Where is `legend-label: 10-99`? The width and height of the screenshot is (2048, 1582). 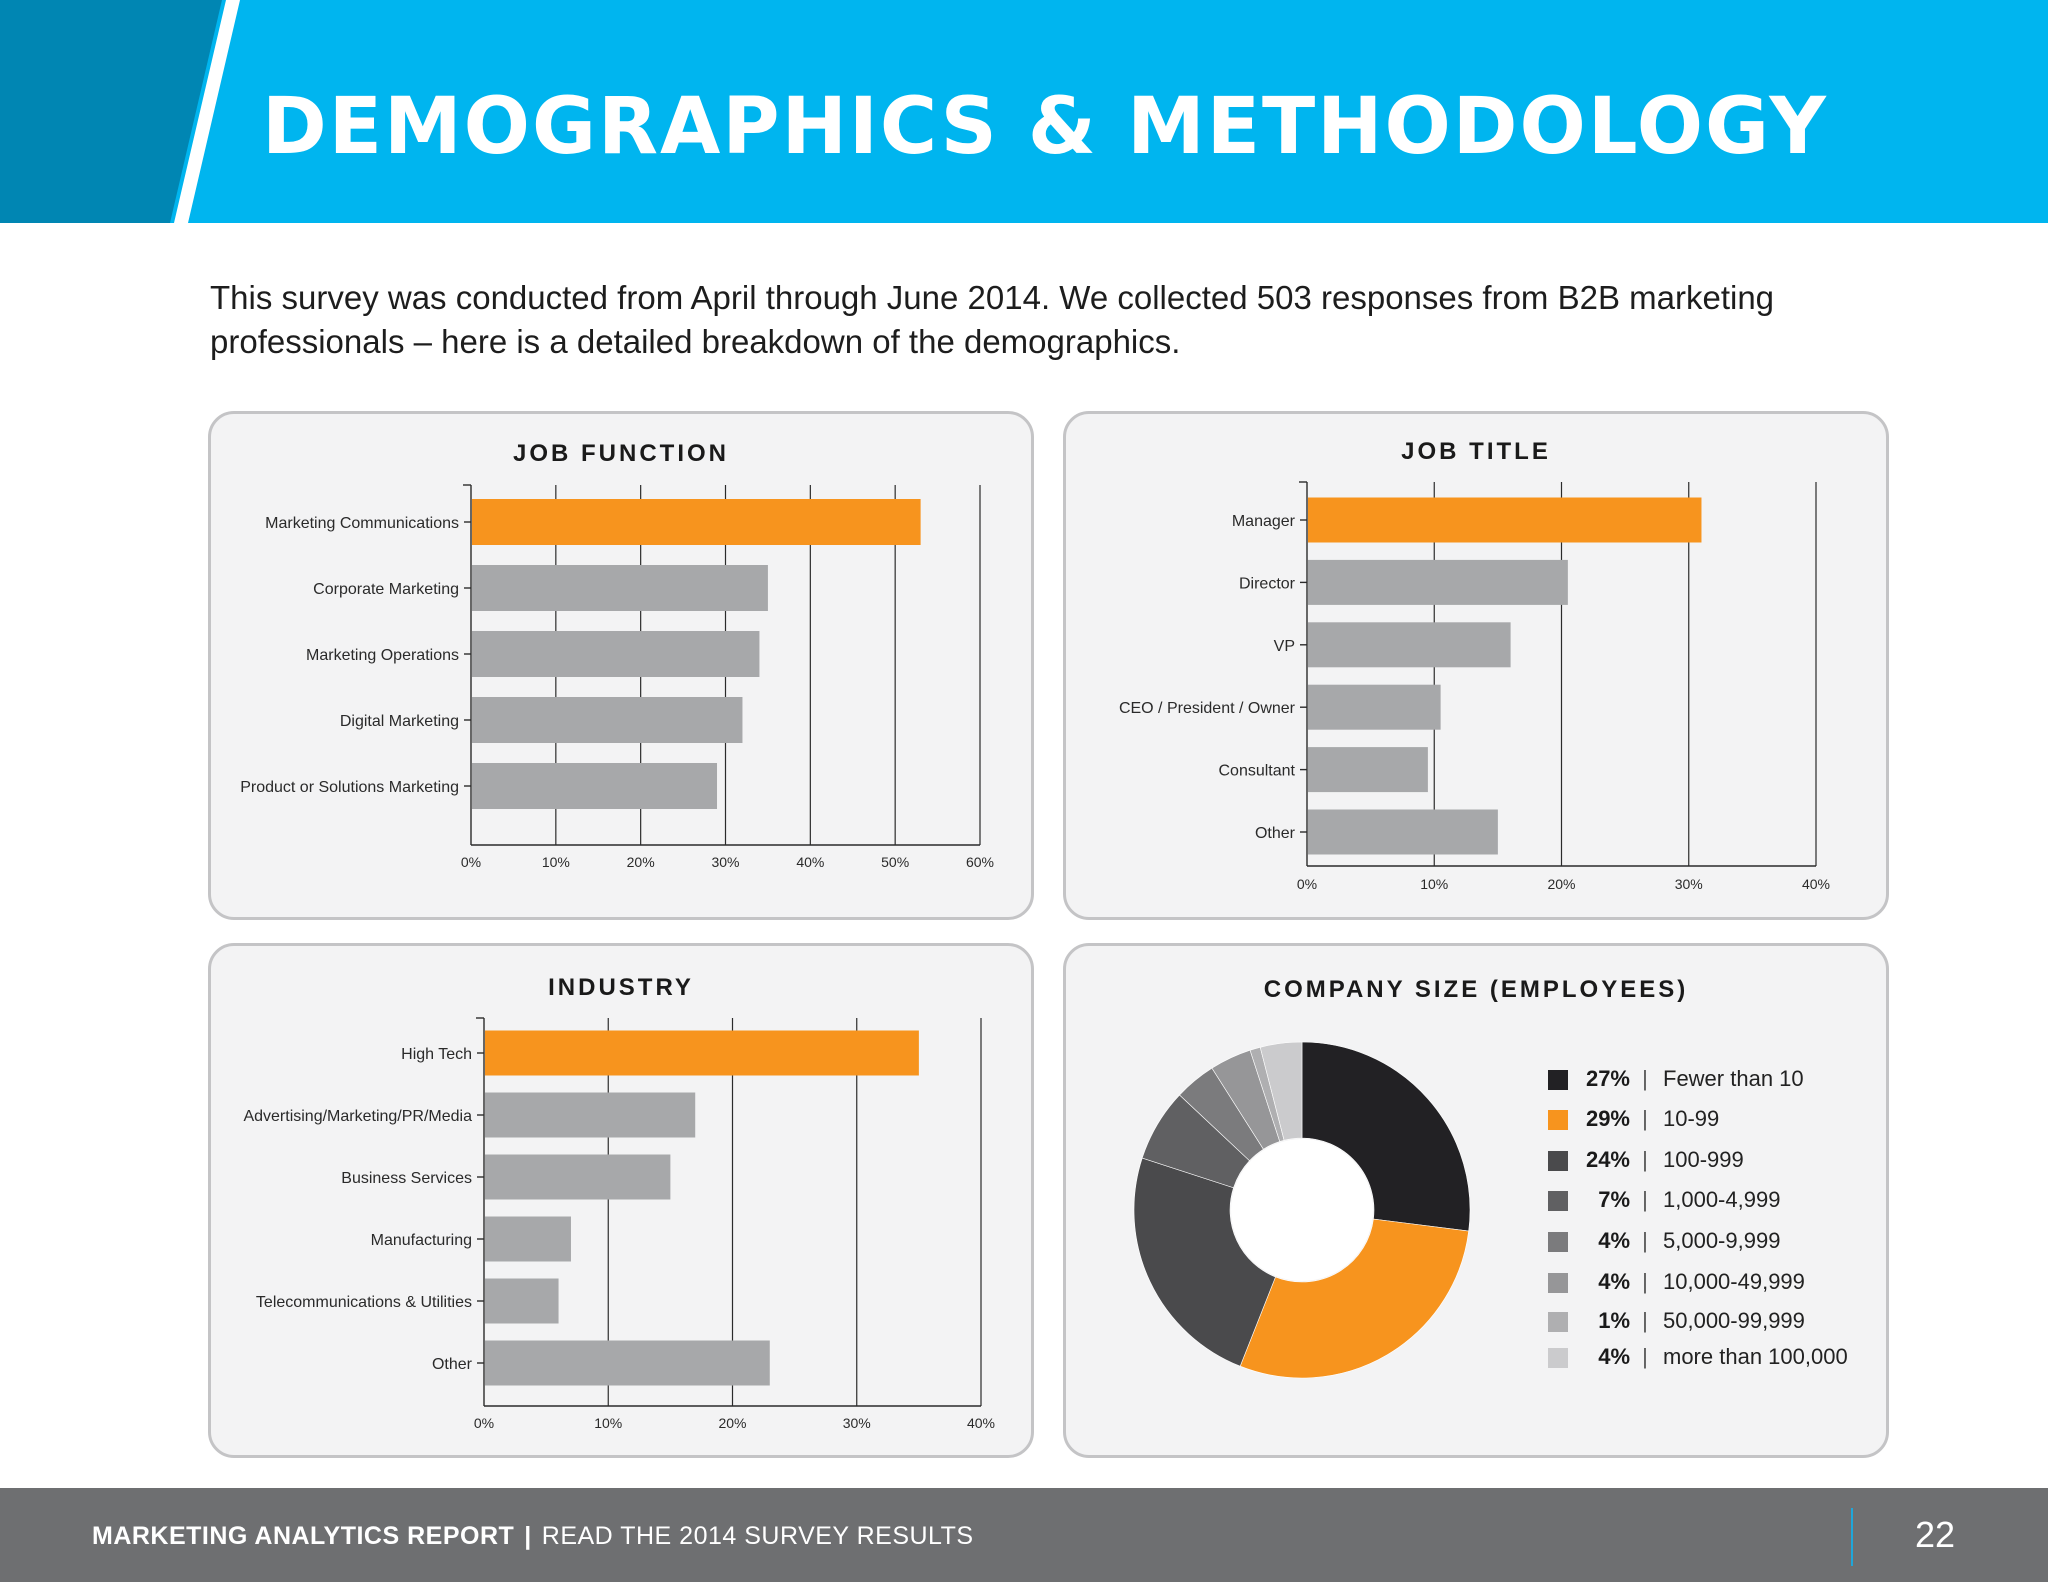 legend-label: 10-99 is located at coordinates (1691, 1118).